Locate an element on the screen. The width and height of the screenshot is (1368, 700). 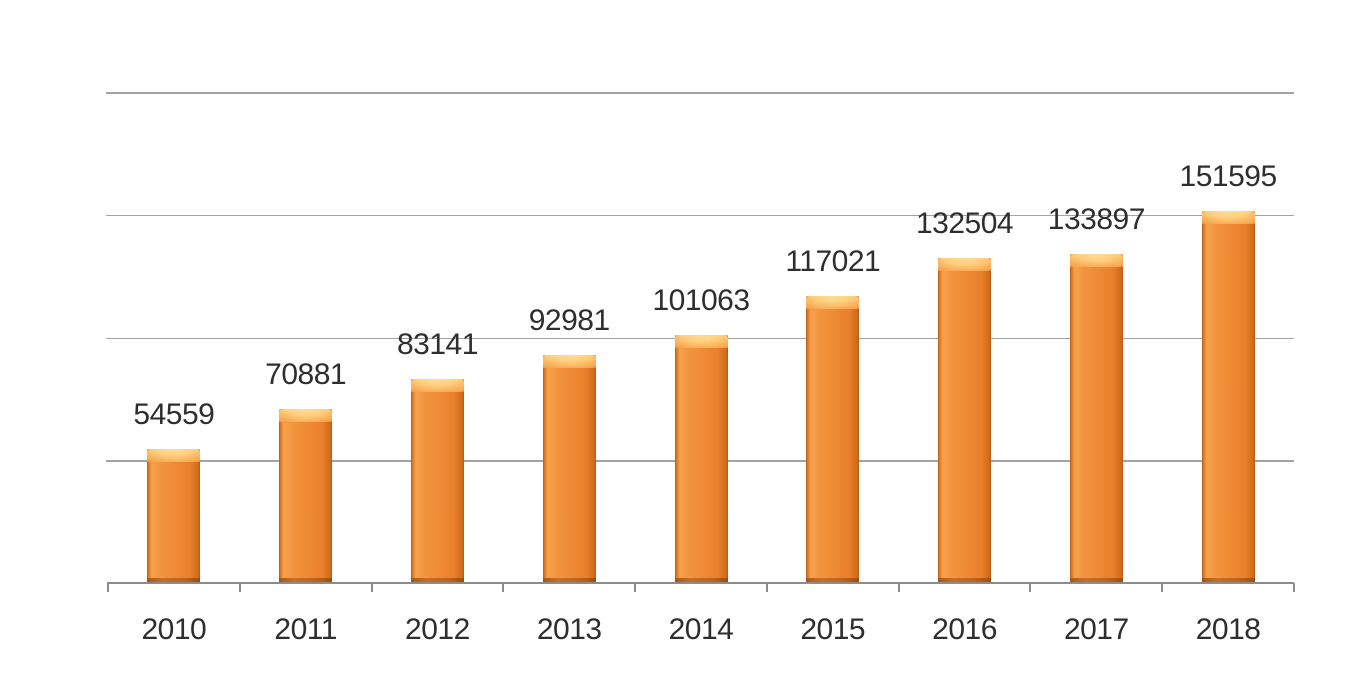
value-label: 83141 is located at coordinates (437, 344).